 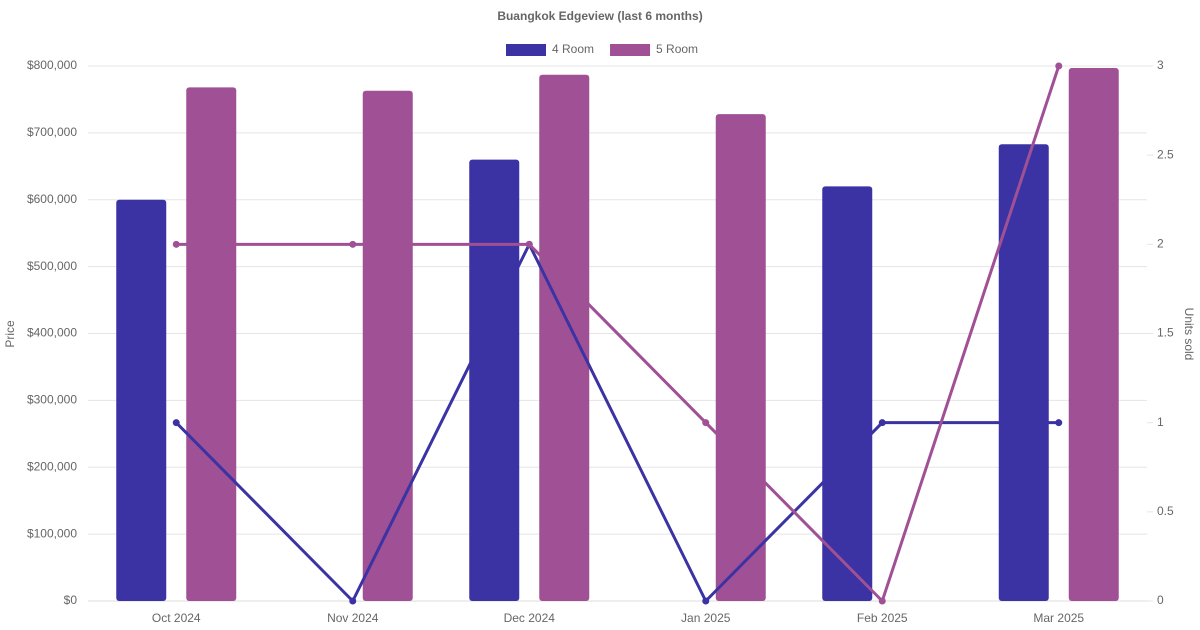 What do you see at coordinates (706, 618) in the screenshot?
I see `x-tick-label: Jan 2025` at bounding box center [706, 618].